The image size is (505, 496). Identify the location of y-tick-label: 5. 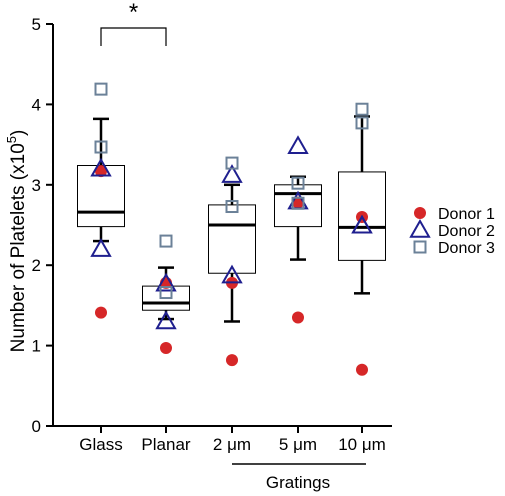
(36, 24).